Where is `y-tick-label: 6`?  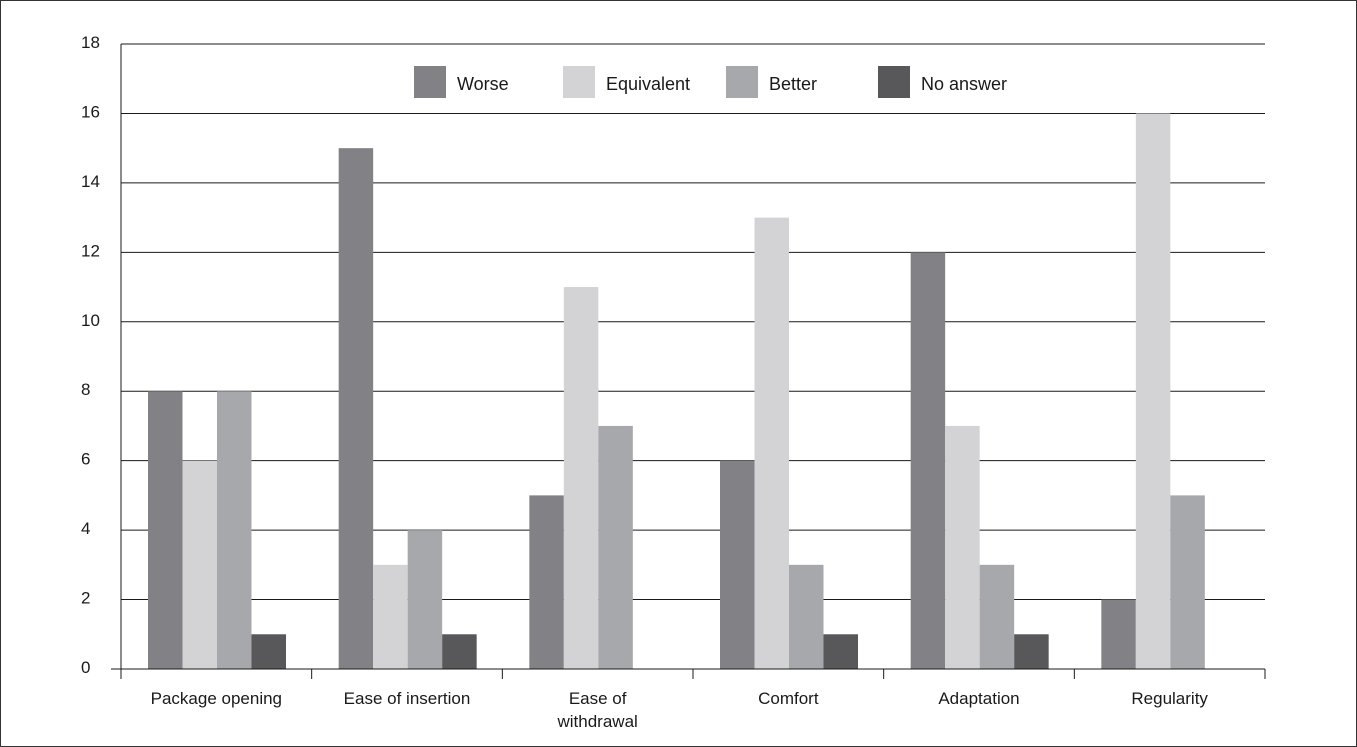
y-tick-label: 6 is located at coordinates (85, 459).